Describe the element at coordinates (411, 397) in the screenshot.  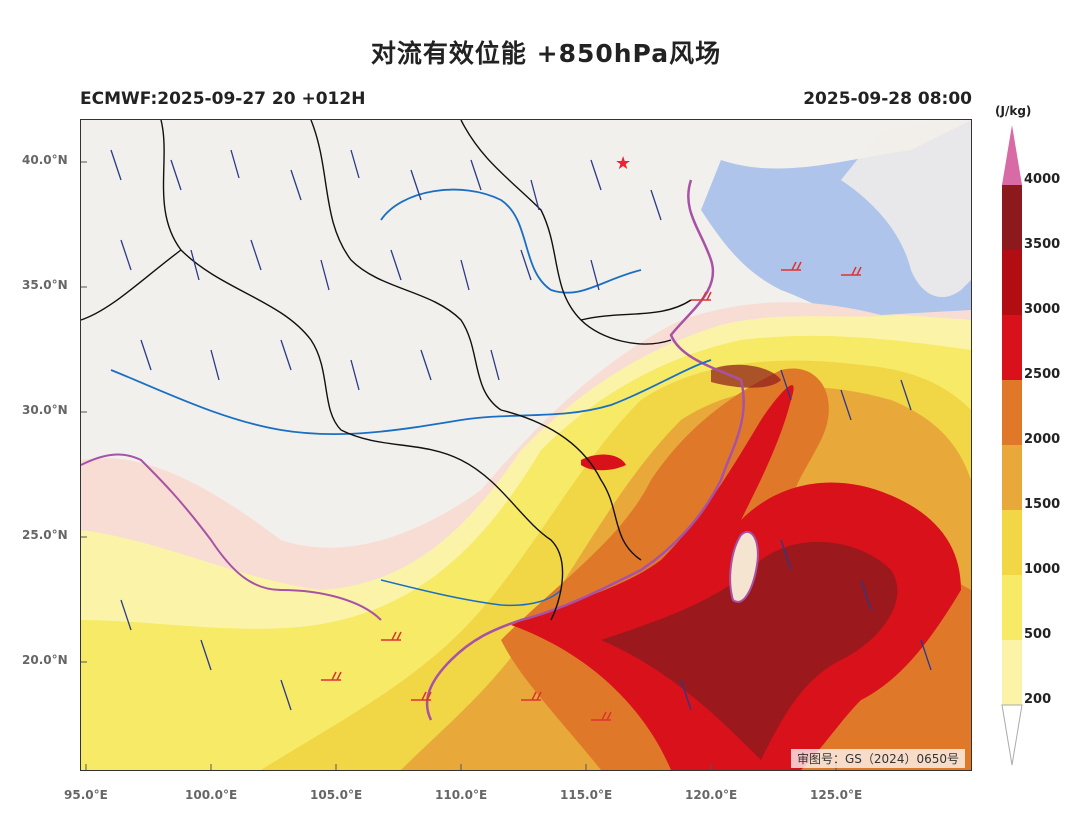
I see `yangtze-river` at that location.